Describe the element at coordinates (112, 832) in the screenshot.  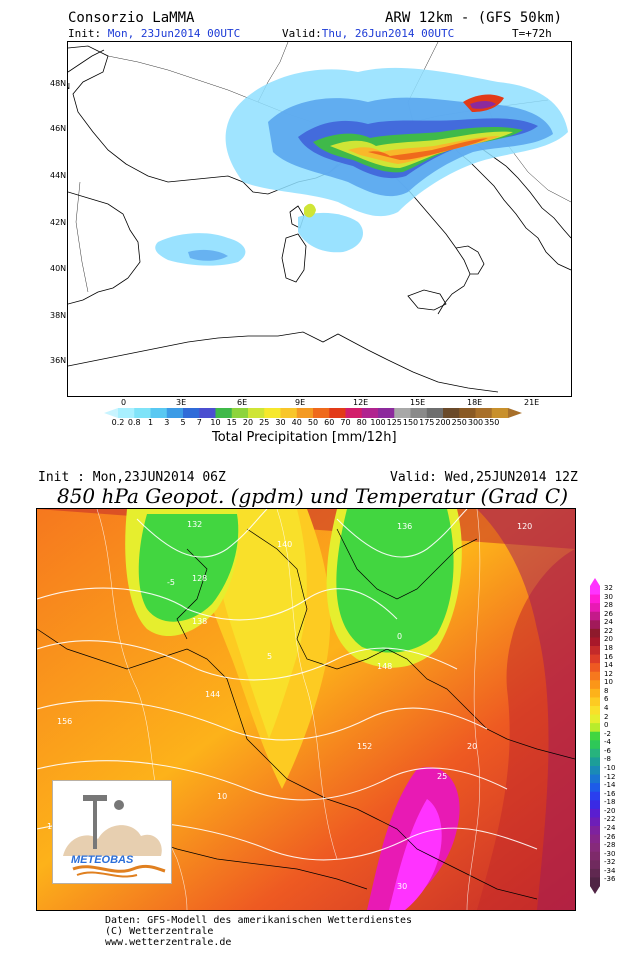
I see `meteobas-logo: METEOBAS` at that location.